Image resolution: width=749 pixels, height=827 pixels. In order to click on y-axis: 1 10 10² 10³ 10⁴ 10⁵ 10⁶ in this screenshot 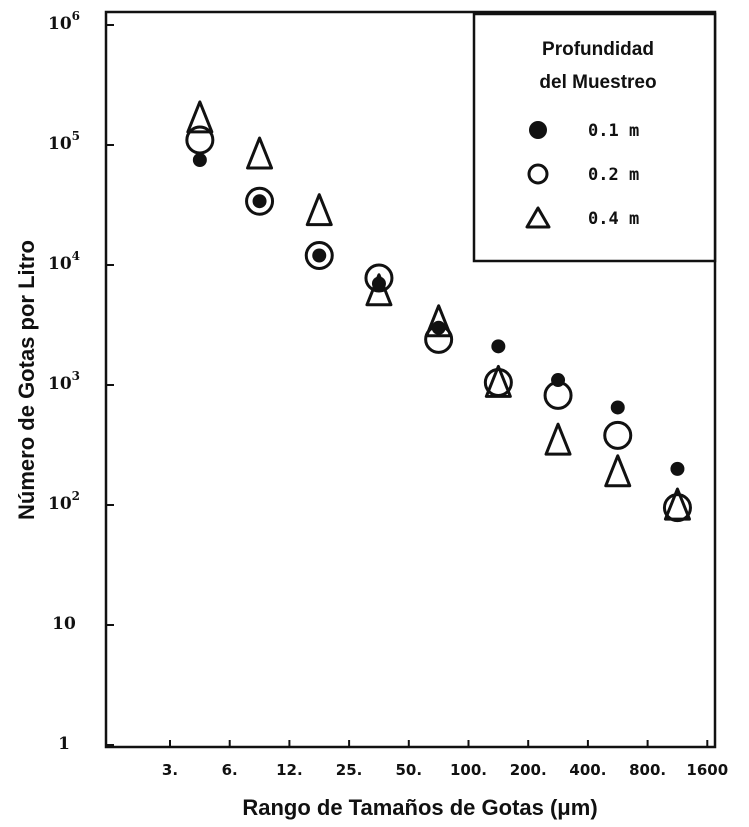, I will do `click(81, 381)`.